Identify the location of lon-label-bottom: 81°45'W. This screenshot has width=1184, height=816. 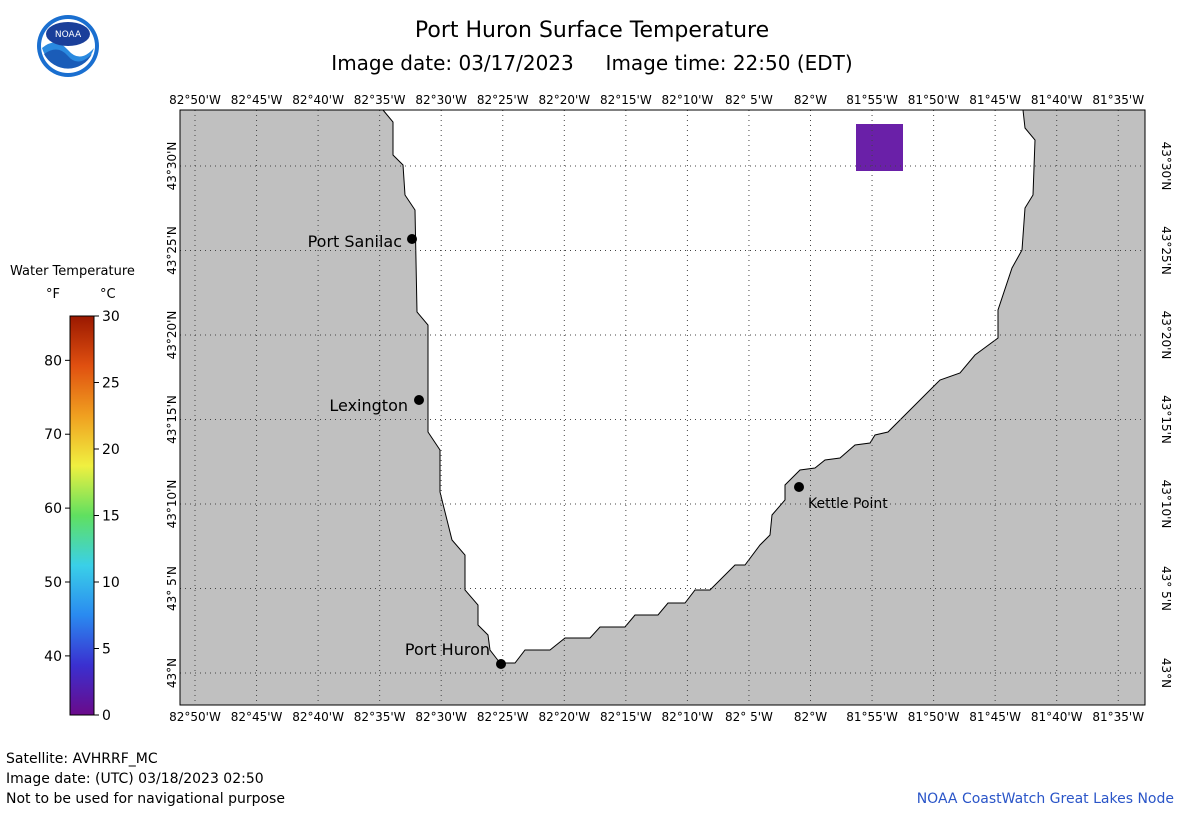
(995, 717).